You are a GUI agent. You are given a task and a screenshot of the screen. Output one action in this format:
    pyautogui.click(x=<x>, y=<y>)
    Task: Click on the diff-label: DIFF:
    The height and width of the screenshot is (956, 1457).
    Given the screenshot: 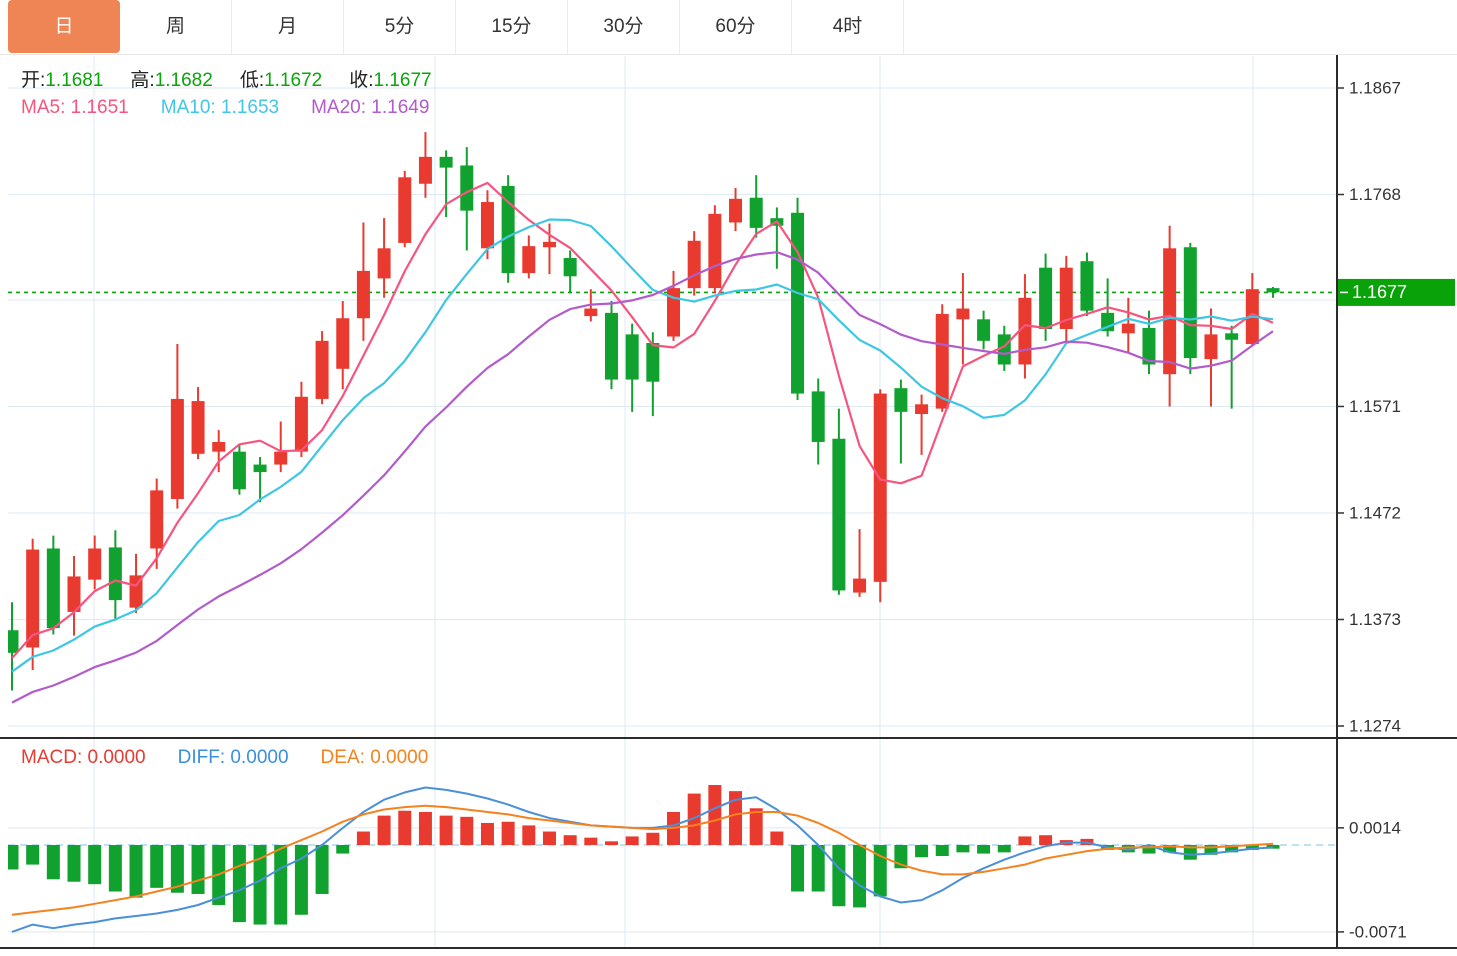 What is the action you would take?
    pyautogui.click(x=201, y=757)
    